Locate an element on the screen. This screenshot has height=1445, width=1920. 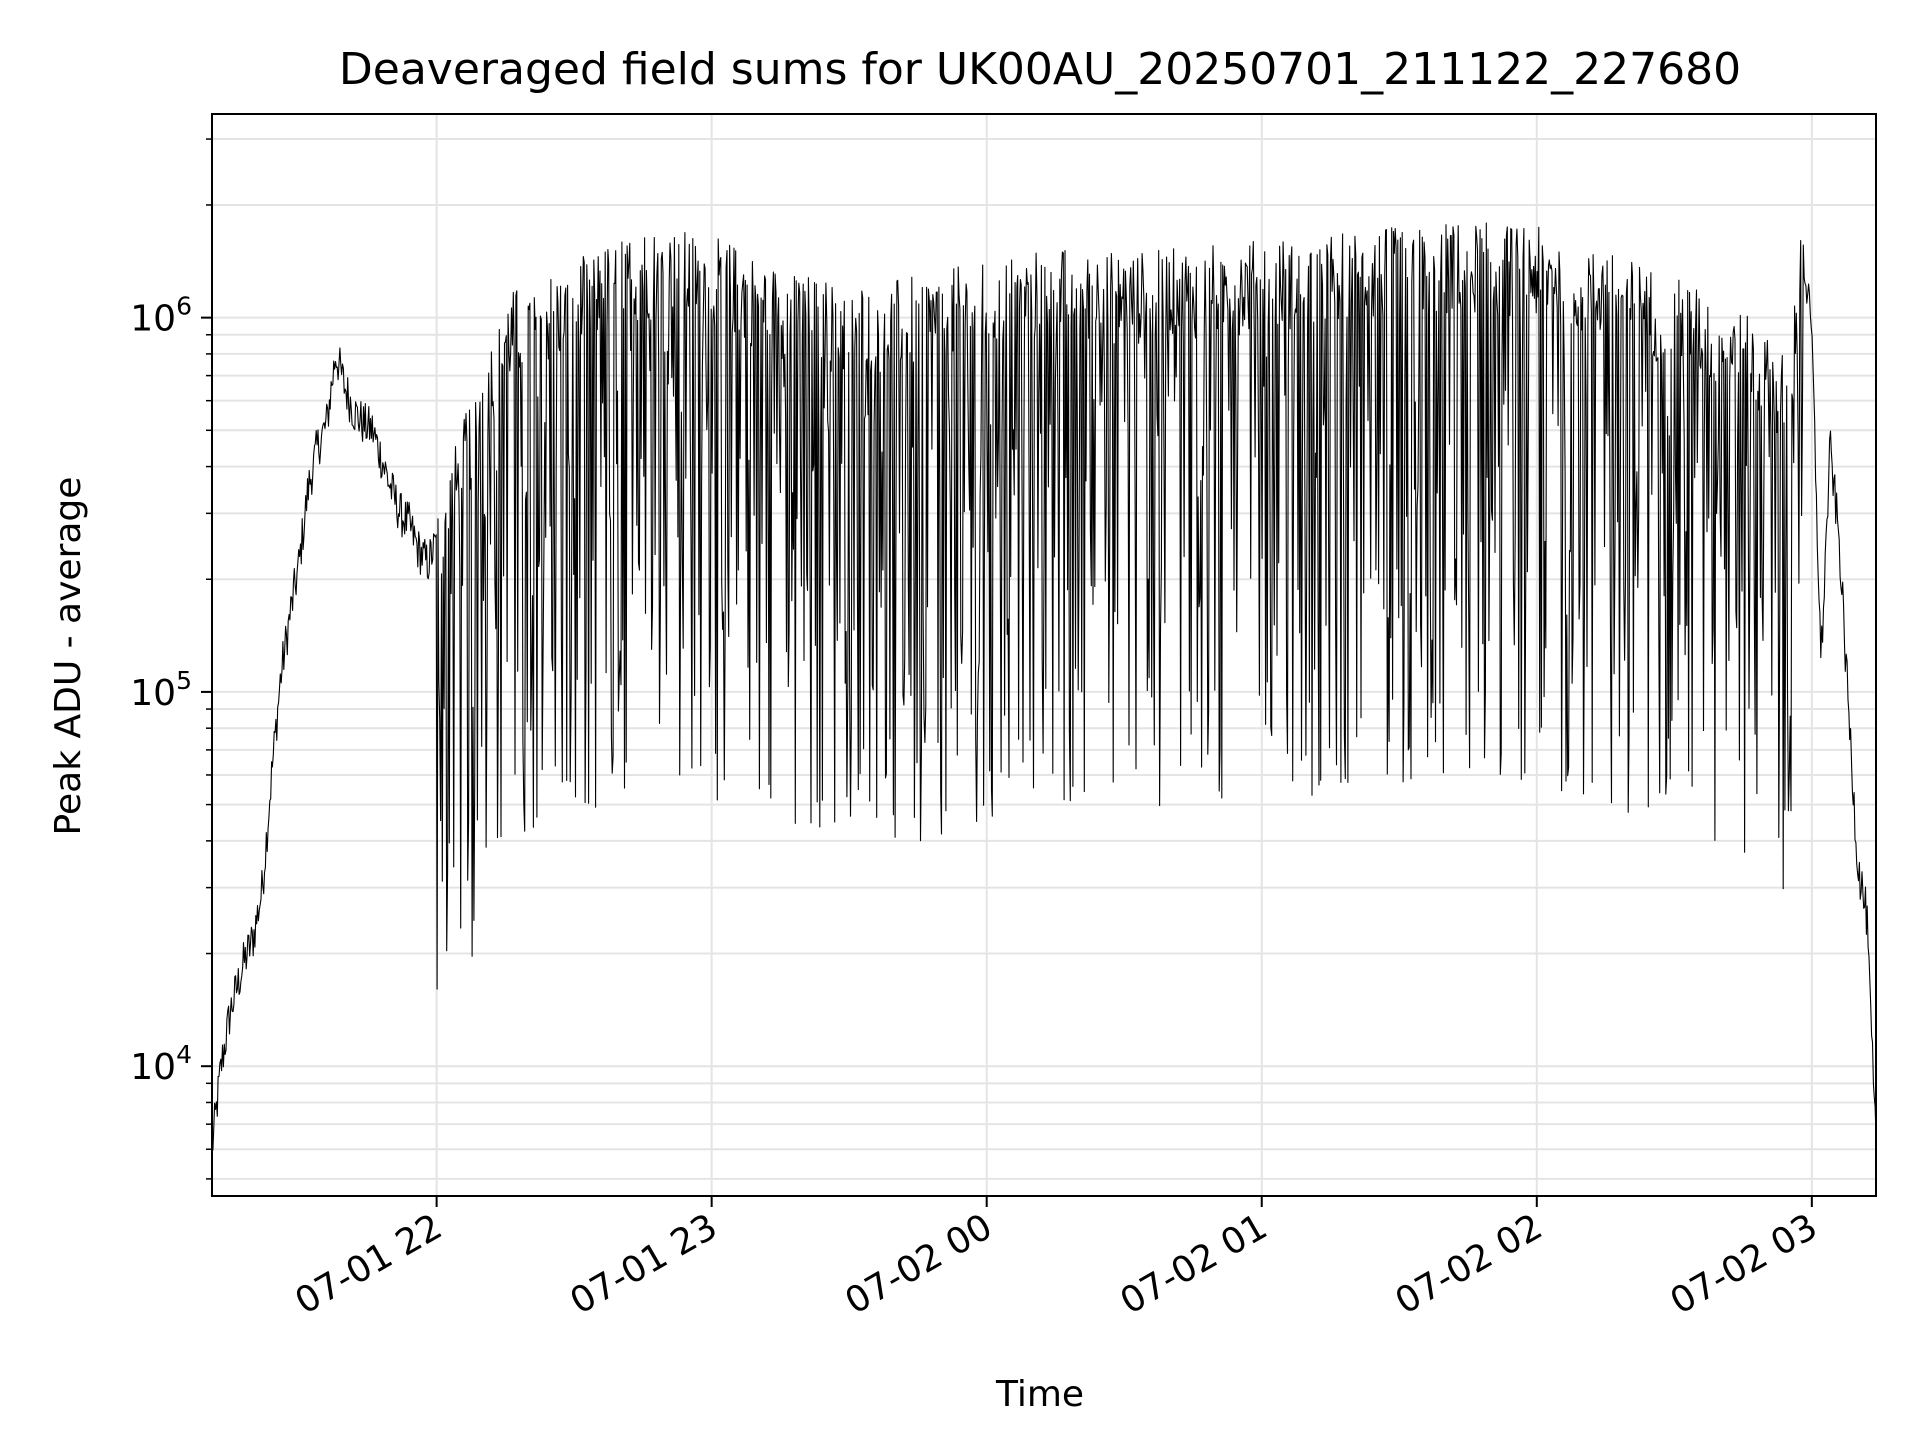
x-tick-label: 07-02 02 is located at coordinates (1469, 1264).